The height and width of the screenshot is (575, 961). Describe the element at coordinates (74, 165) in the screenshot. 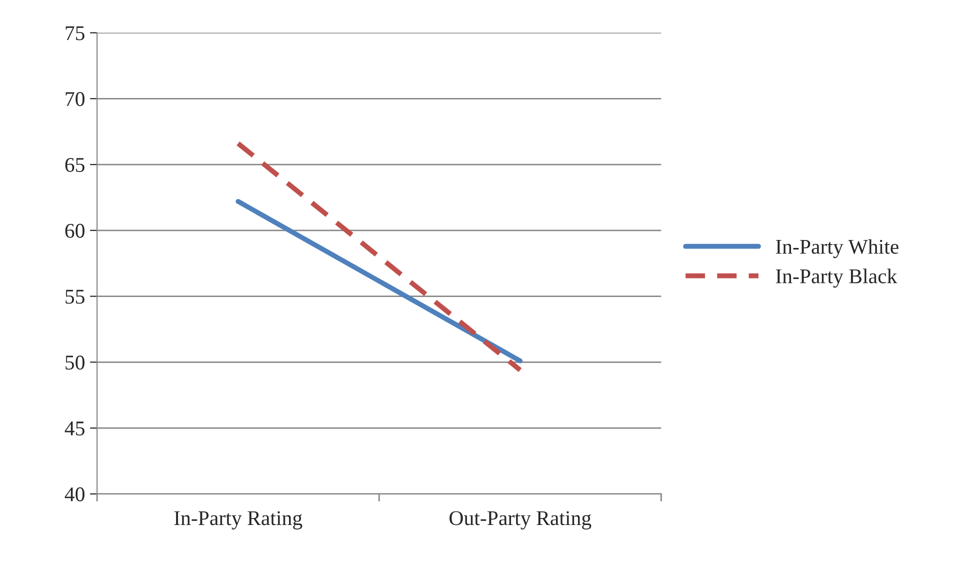

I see `y-tick-label: 65` at that location.